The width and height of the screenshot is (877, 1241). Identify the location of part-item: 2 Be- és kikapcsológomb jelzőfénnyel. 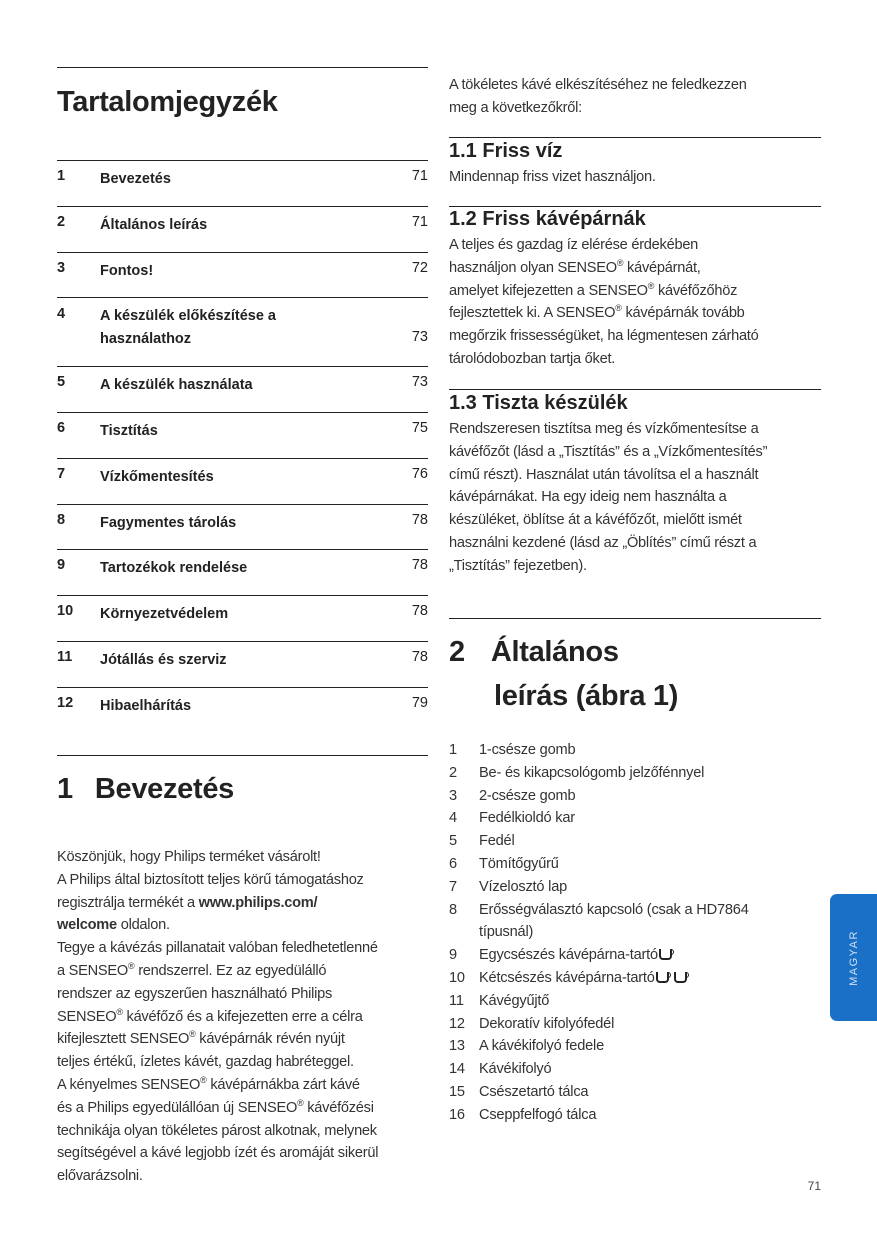
(599, 773).